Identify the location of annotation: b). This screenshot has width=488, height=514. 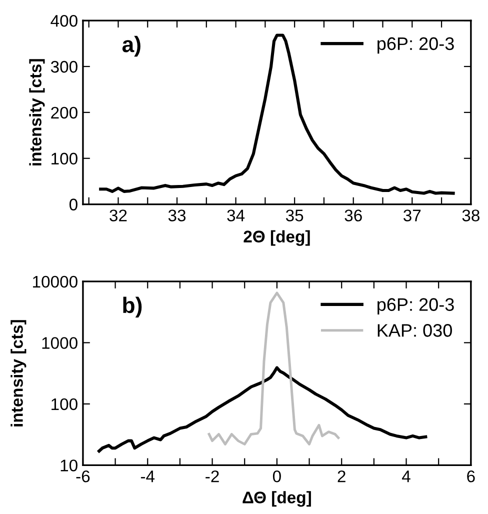
(132, 307).